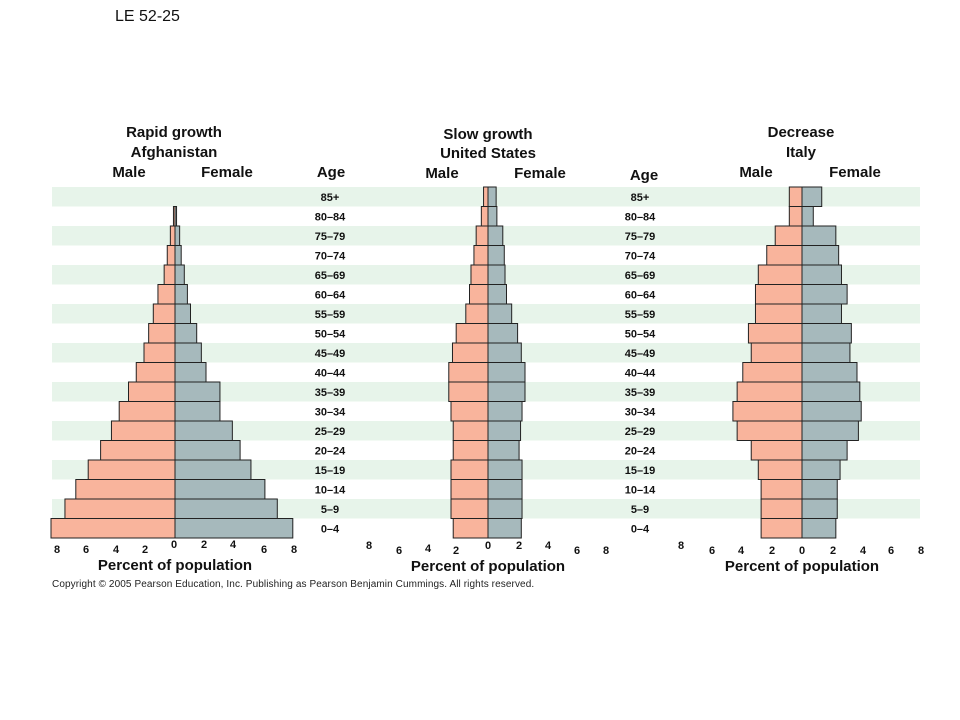  I want to click on age-label-60-64: 60–64, so click(330, 296).